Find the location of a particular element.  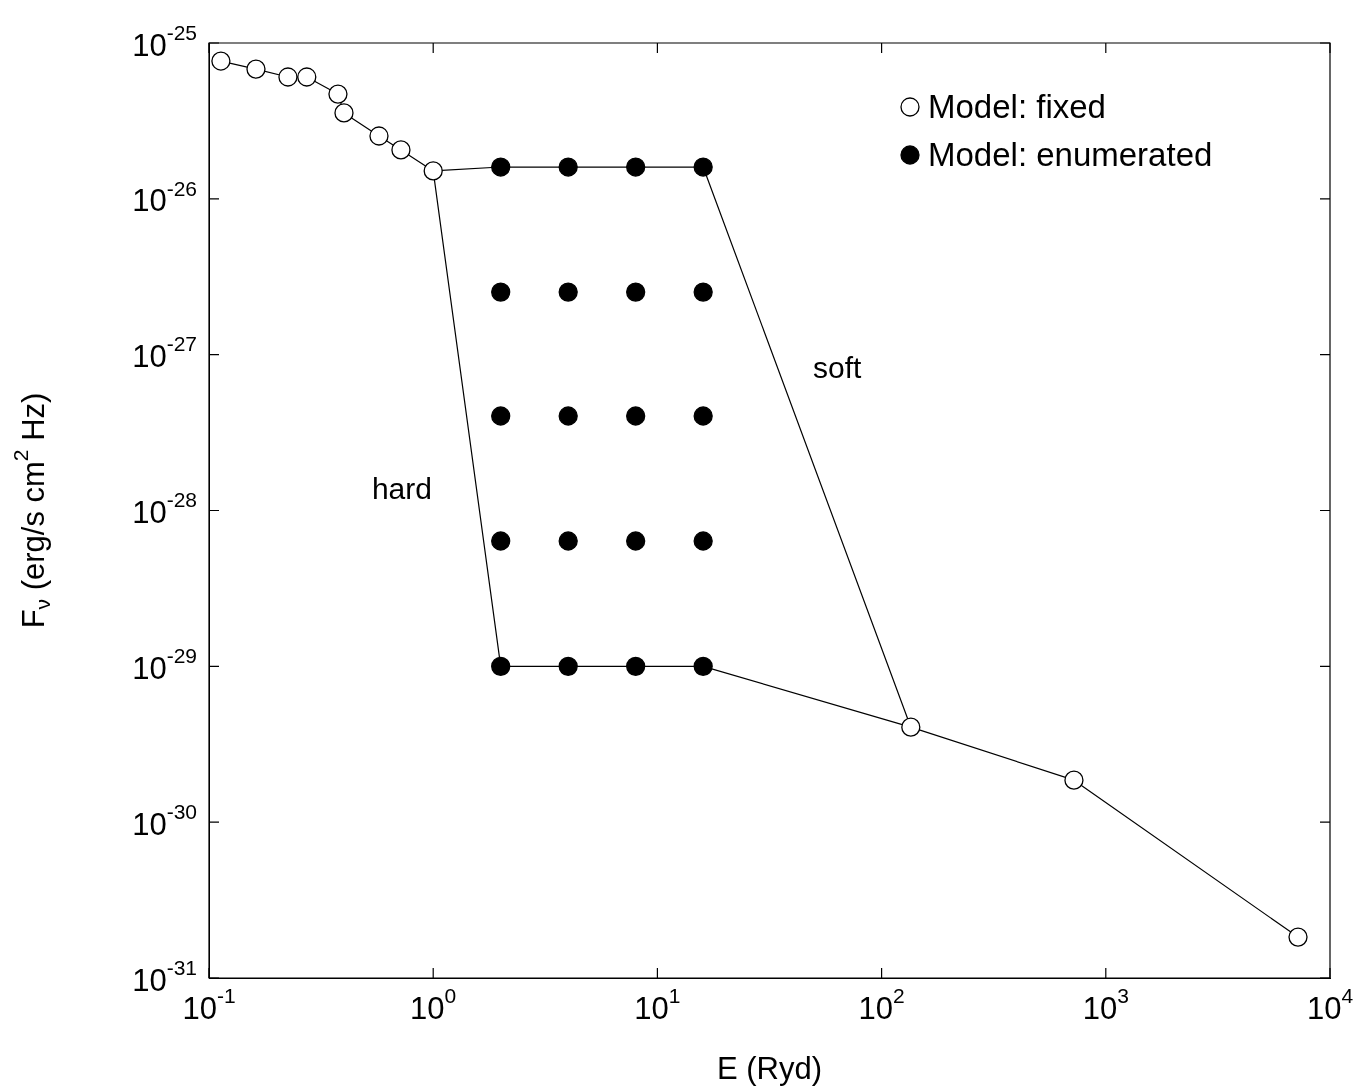

annotation: hard is located at coordinates (401, 488).